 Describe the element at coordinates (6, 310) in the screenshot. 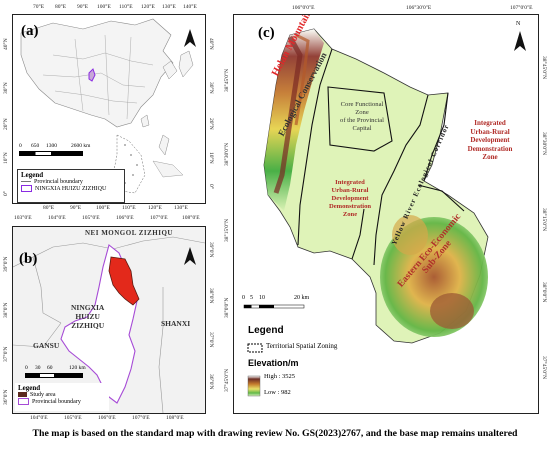

I see `panel-b-left-tick: 38°0'N` at that location.